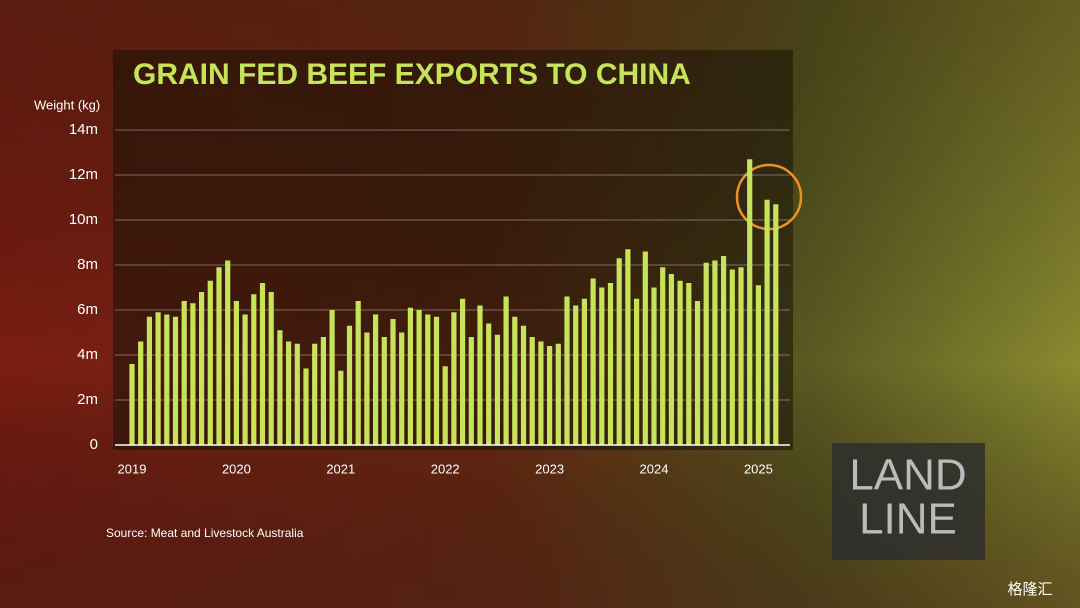 The height and width of the screenshot is (608, 1080). I want to click on logo-box, so click(908, 501).